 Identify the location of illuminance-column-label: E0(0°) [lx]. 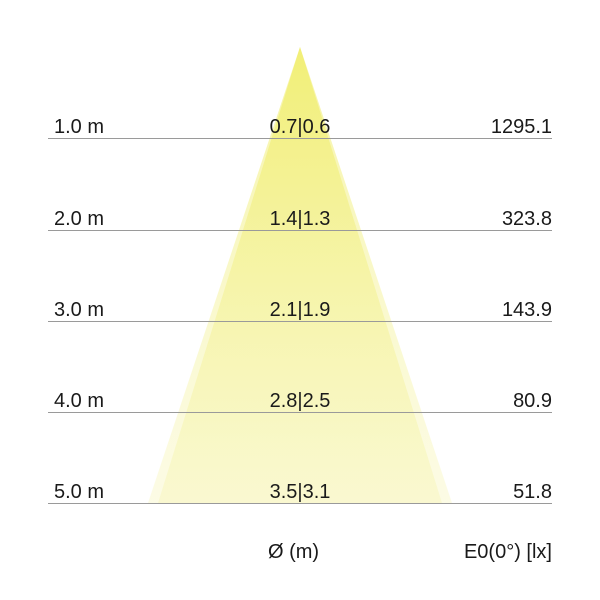
(507, 552).